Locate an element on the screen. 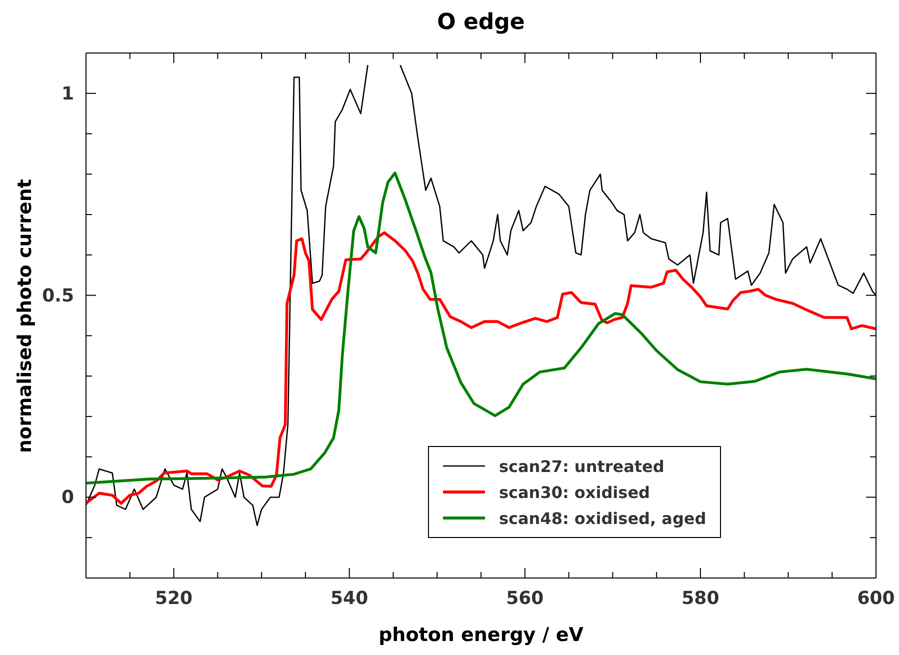  legend-label: scan30: oxidised is located at coordinates (574, 492).